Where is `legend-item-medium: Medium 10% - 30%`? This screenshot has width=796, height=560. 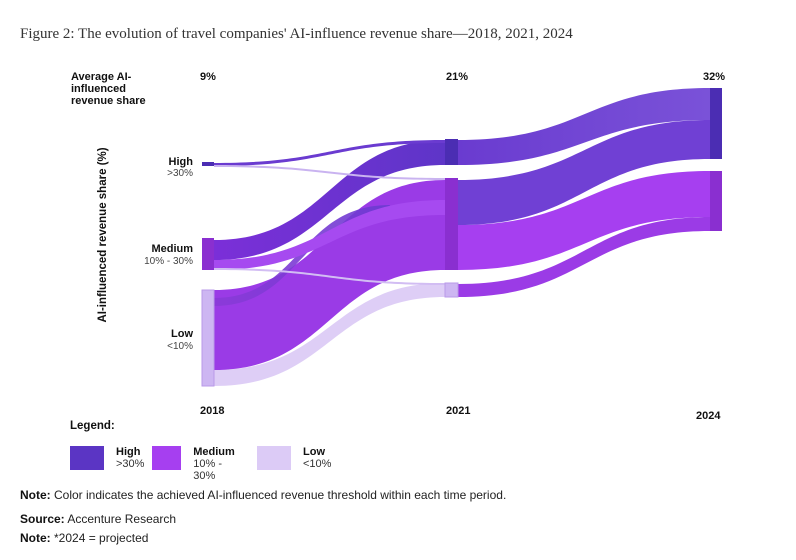 legend-item-medium: Medium 10% - 30% is located at coordinates (196, 464).